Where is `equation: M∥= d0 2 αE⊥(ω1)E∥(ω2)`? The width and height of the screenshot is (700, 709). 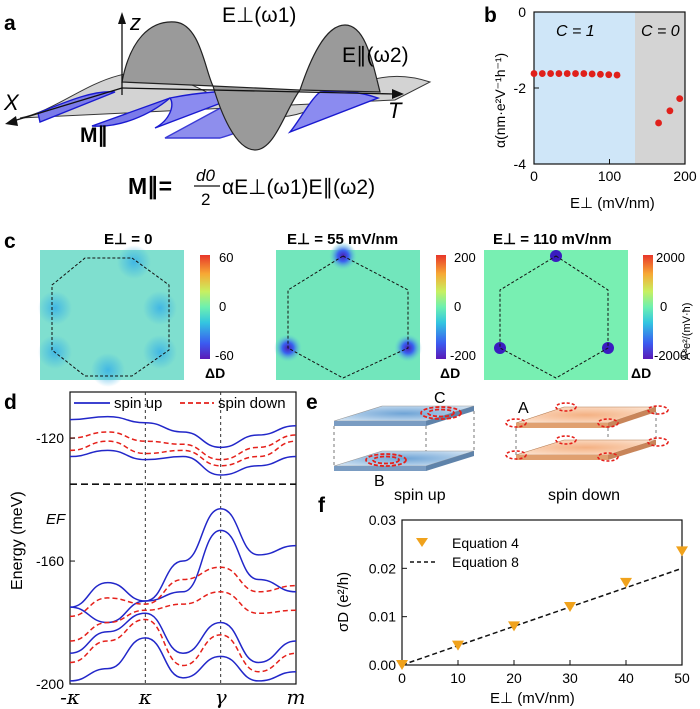 equation: M∥= d0 2 αE⊥(ω1)E∥(ω2) is located at coordinates (251, 187).